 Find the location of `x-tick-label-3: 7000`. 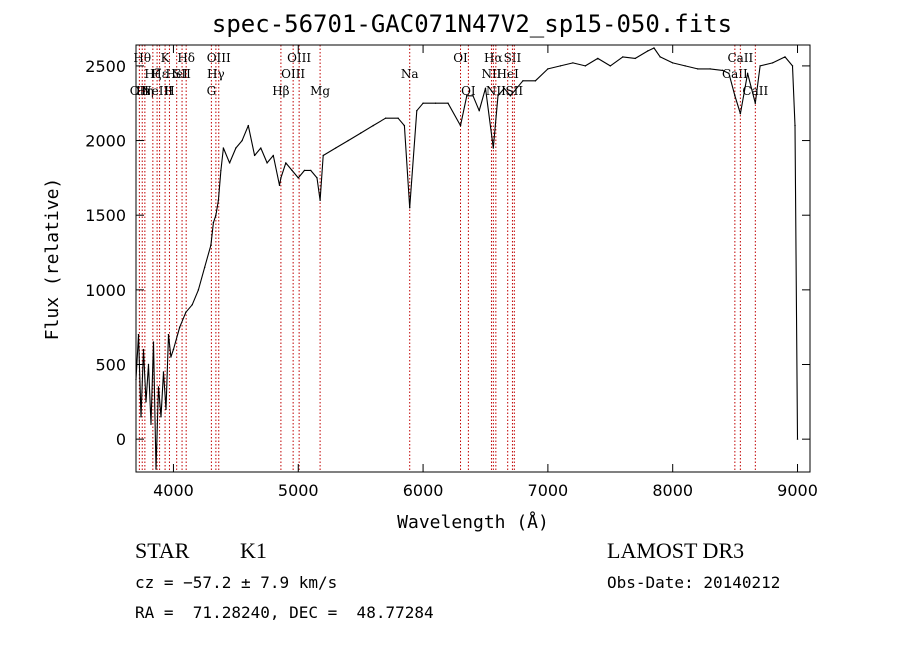

x-tick-label-3: 7000 is located at coordinates (548, 490).